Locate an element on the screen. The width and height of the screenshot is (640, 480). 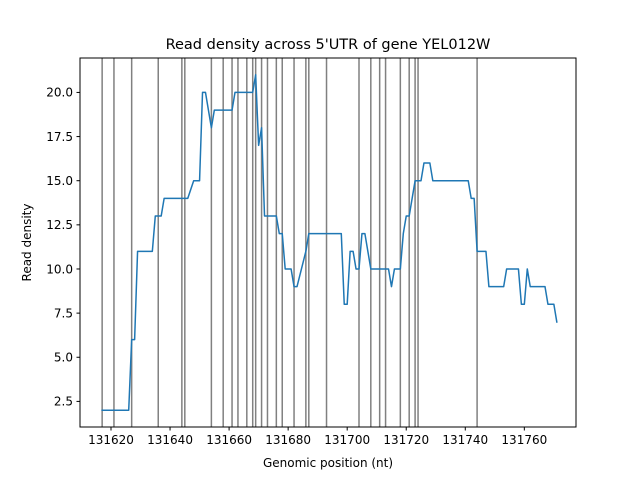
y-tick-label: 7.5 is located at coordinates (63, 313).